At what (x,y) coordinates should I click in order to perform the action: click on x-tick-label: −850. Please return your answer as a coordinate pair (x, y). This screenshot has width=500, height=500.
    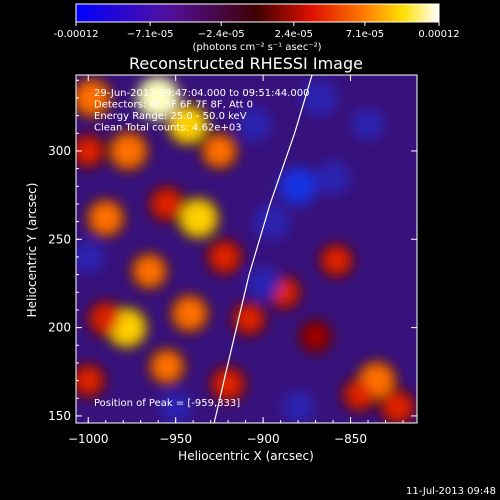
    Looking at the image, I should click on (350, 439).